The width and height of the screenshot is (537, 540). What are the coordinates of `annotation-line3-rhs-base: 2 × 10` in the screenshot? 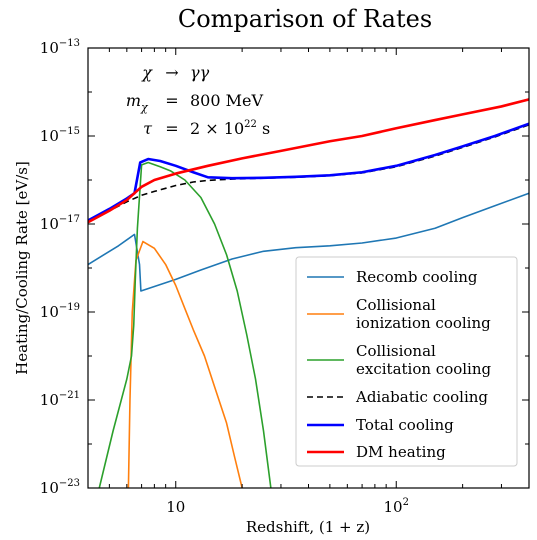 It's located at (217, 128).